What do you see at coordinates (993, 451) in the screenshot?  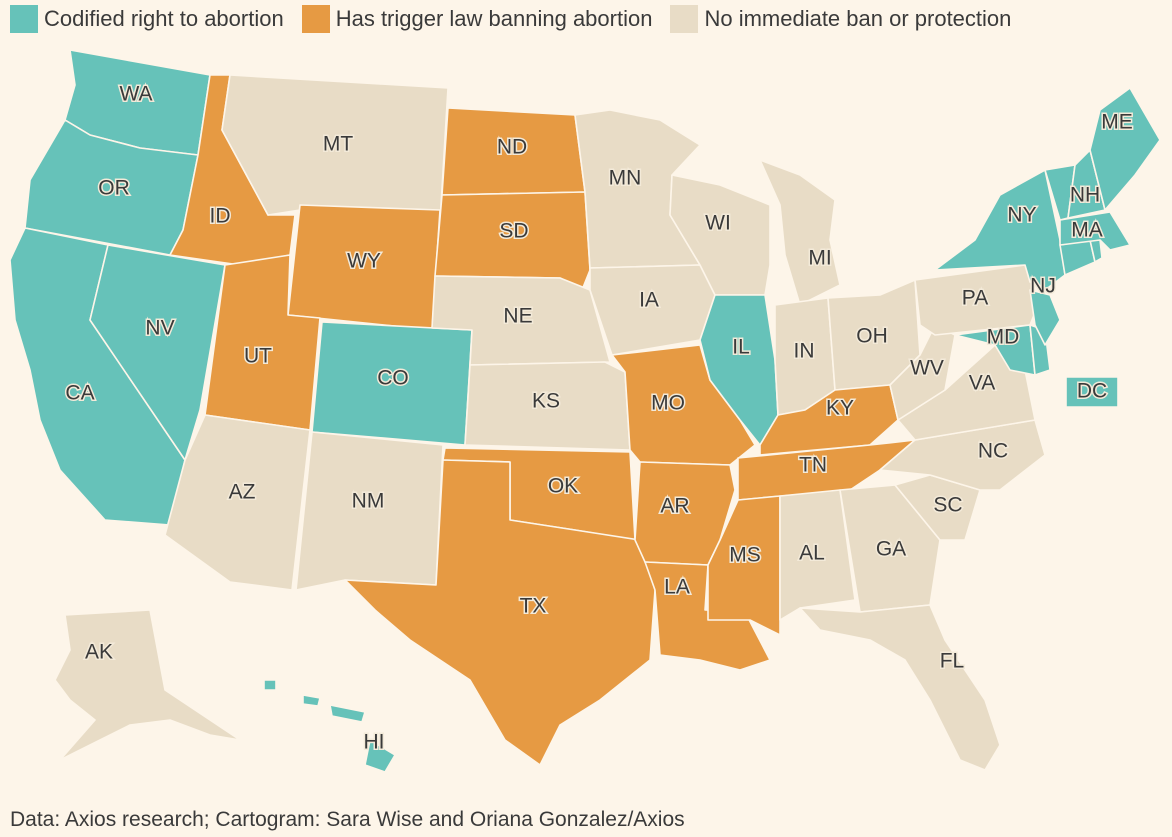 I see `label-nc: NC` at bounding box center [993, 451].